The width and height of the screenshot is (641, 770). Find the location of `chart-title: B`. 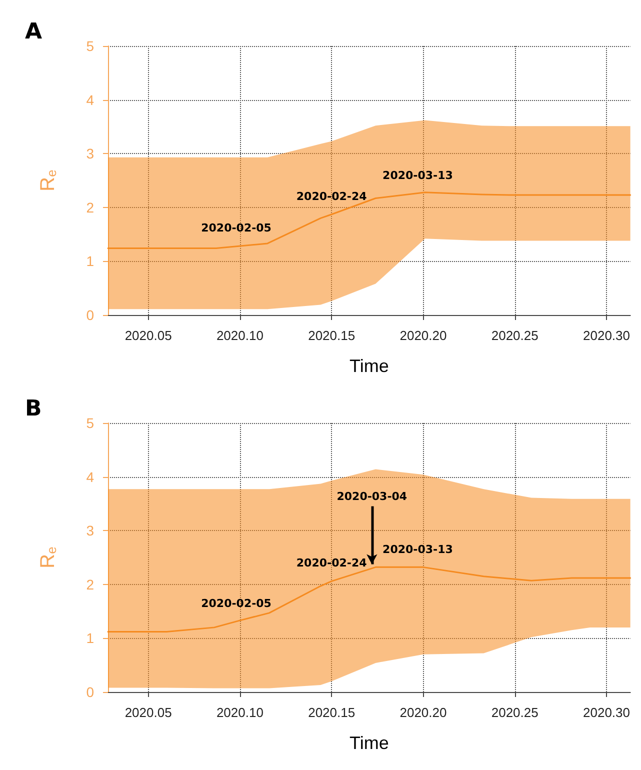

chart-title: B is located at coordinates (33, 409).